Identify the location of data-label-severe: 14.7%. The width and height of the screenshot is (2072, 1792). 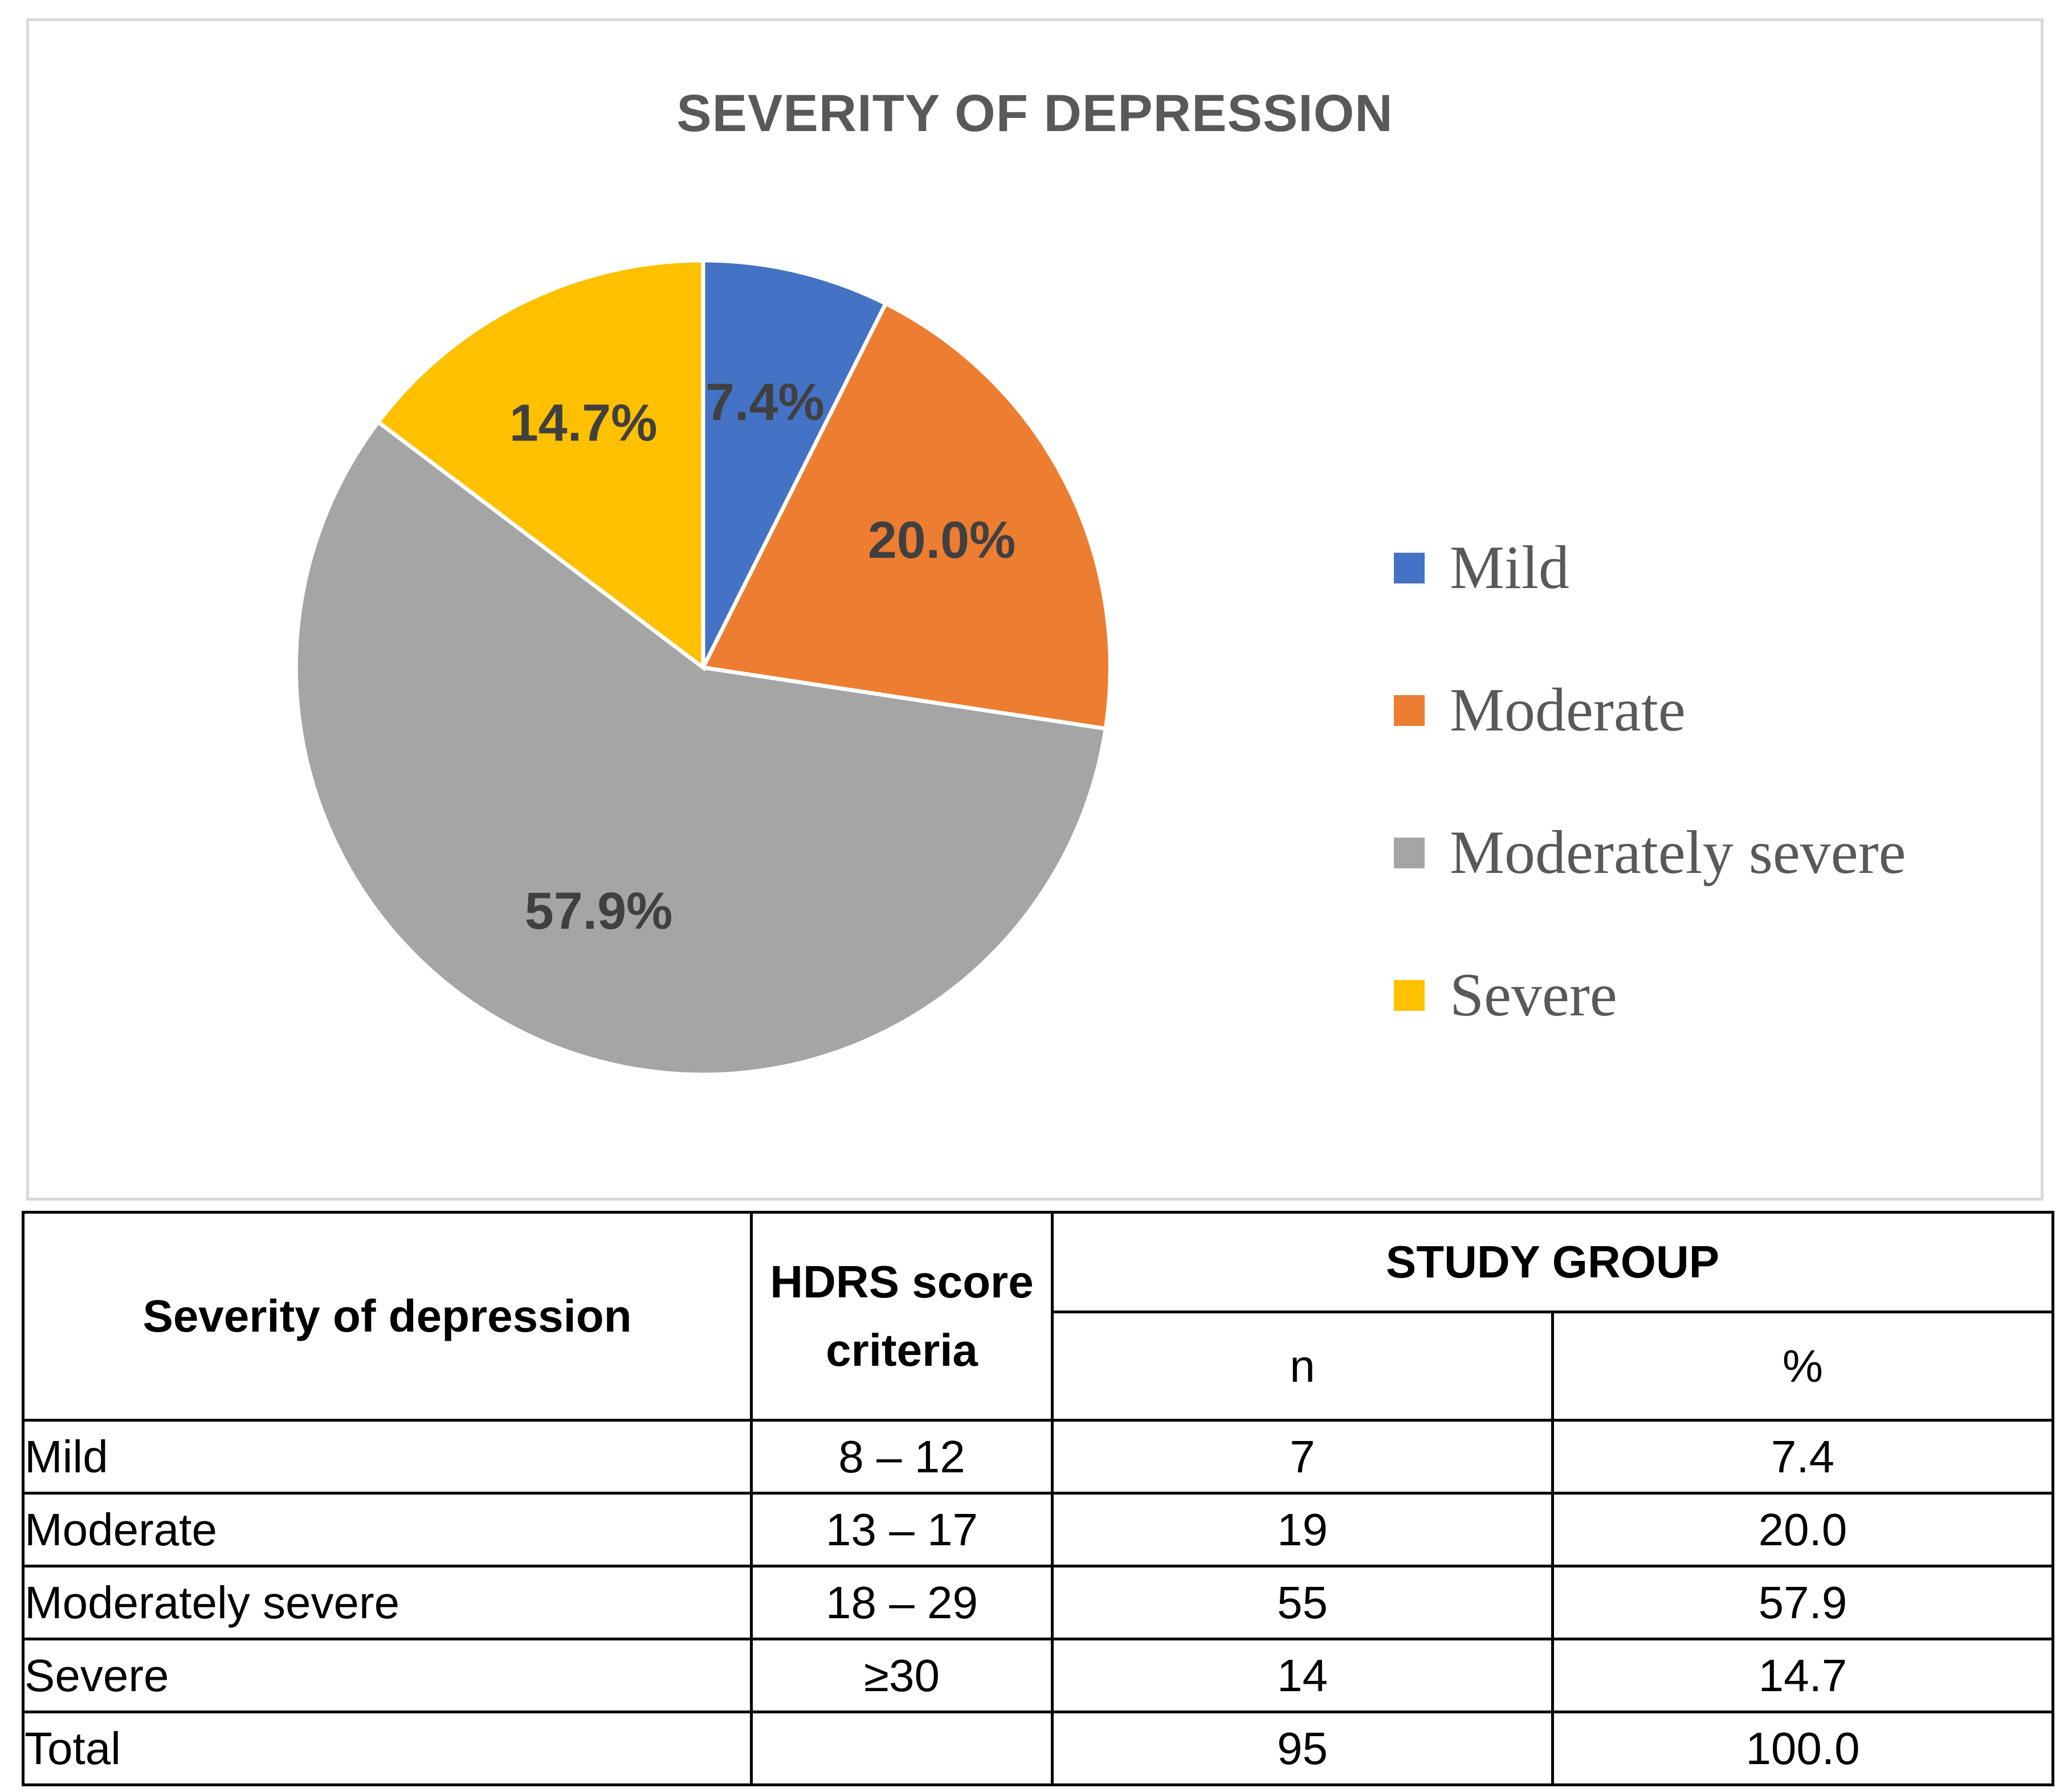
(583, 423).